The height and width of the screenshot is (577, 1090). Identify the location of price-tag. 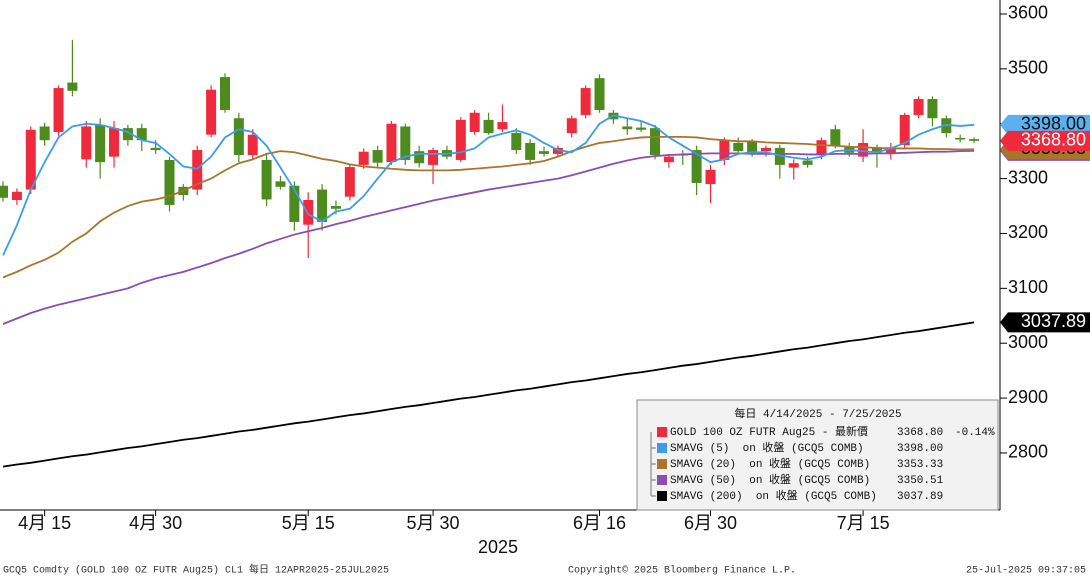
(1045, 140).